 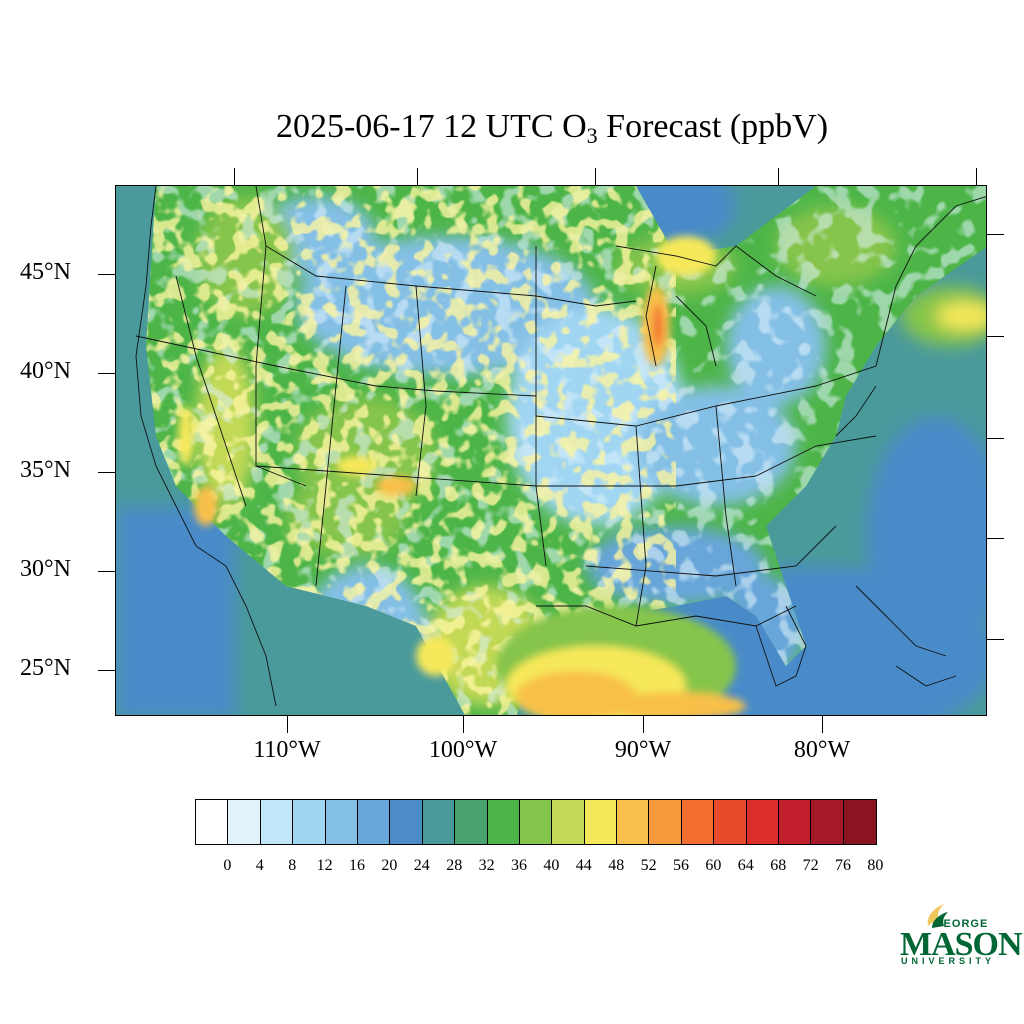 What do you see at coordinates (679, 301) in the screenshot?
I see `lake-michigan-hotspot` at bounding box center [679, 301].